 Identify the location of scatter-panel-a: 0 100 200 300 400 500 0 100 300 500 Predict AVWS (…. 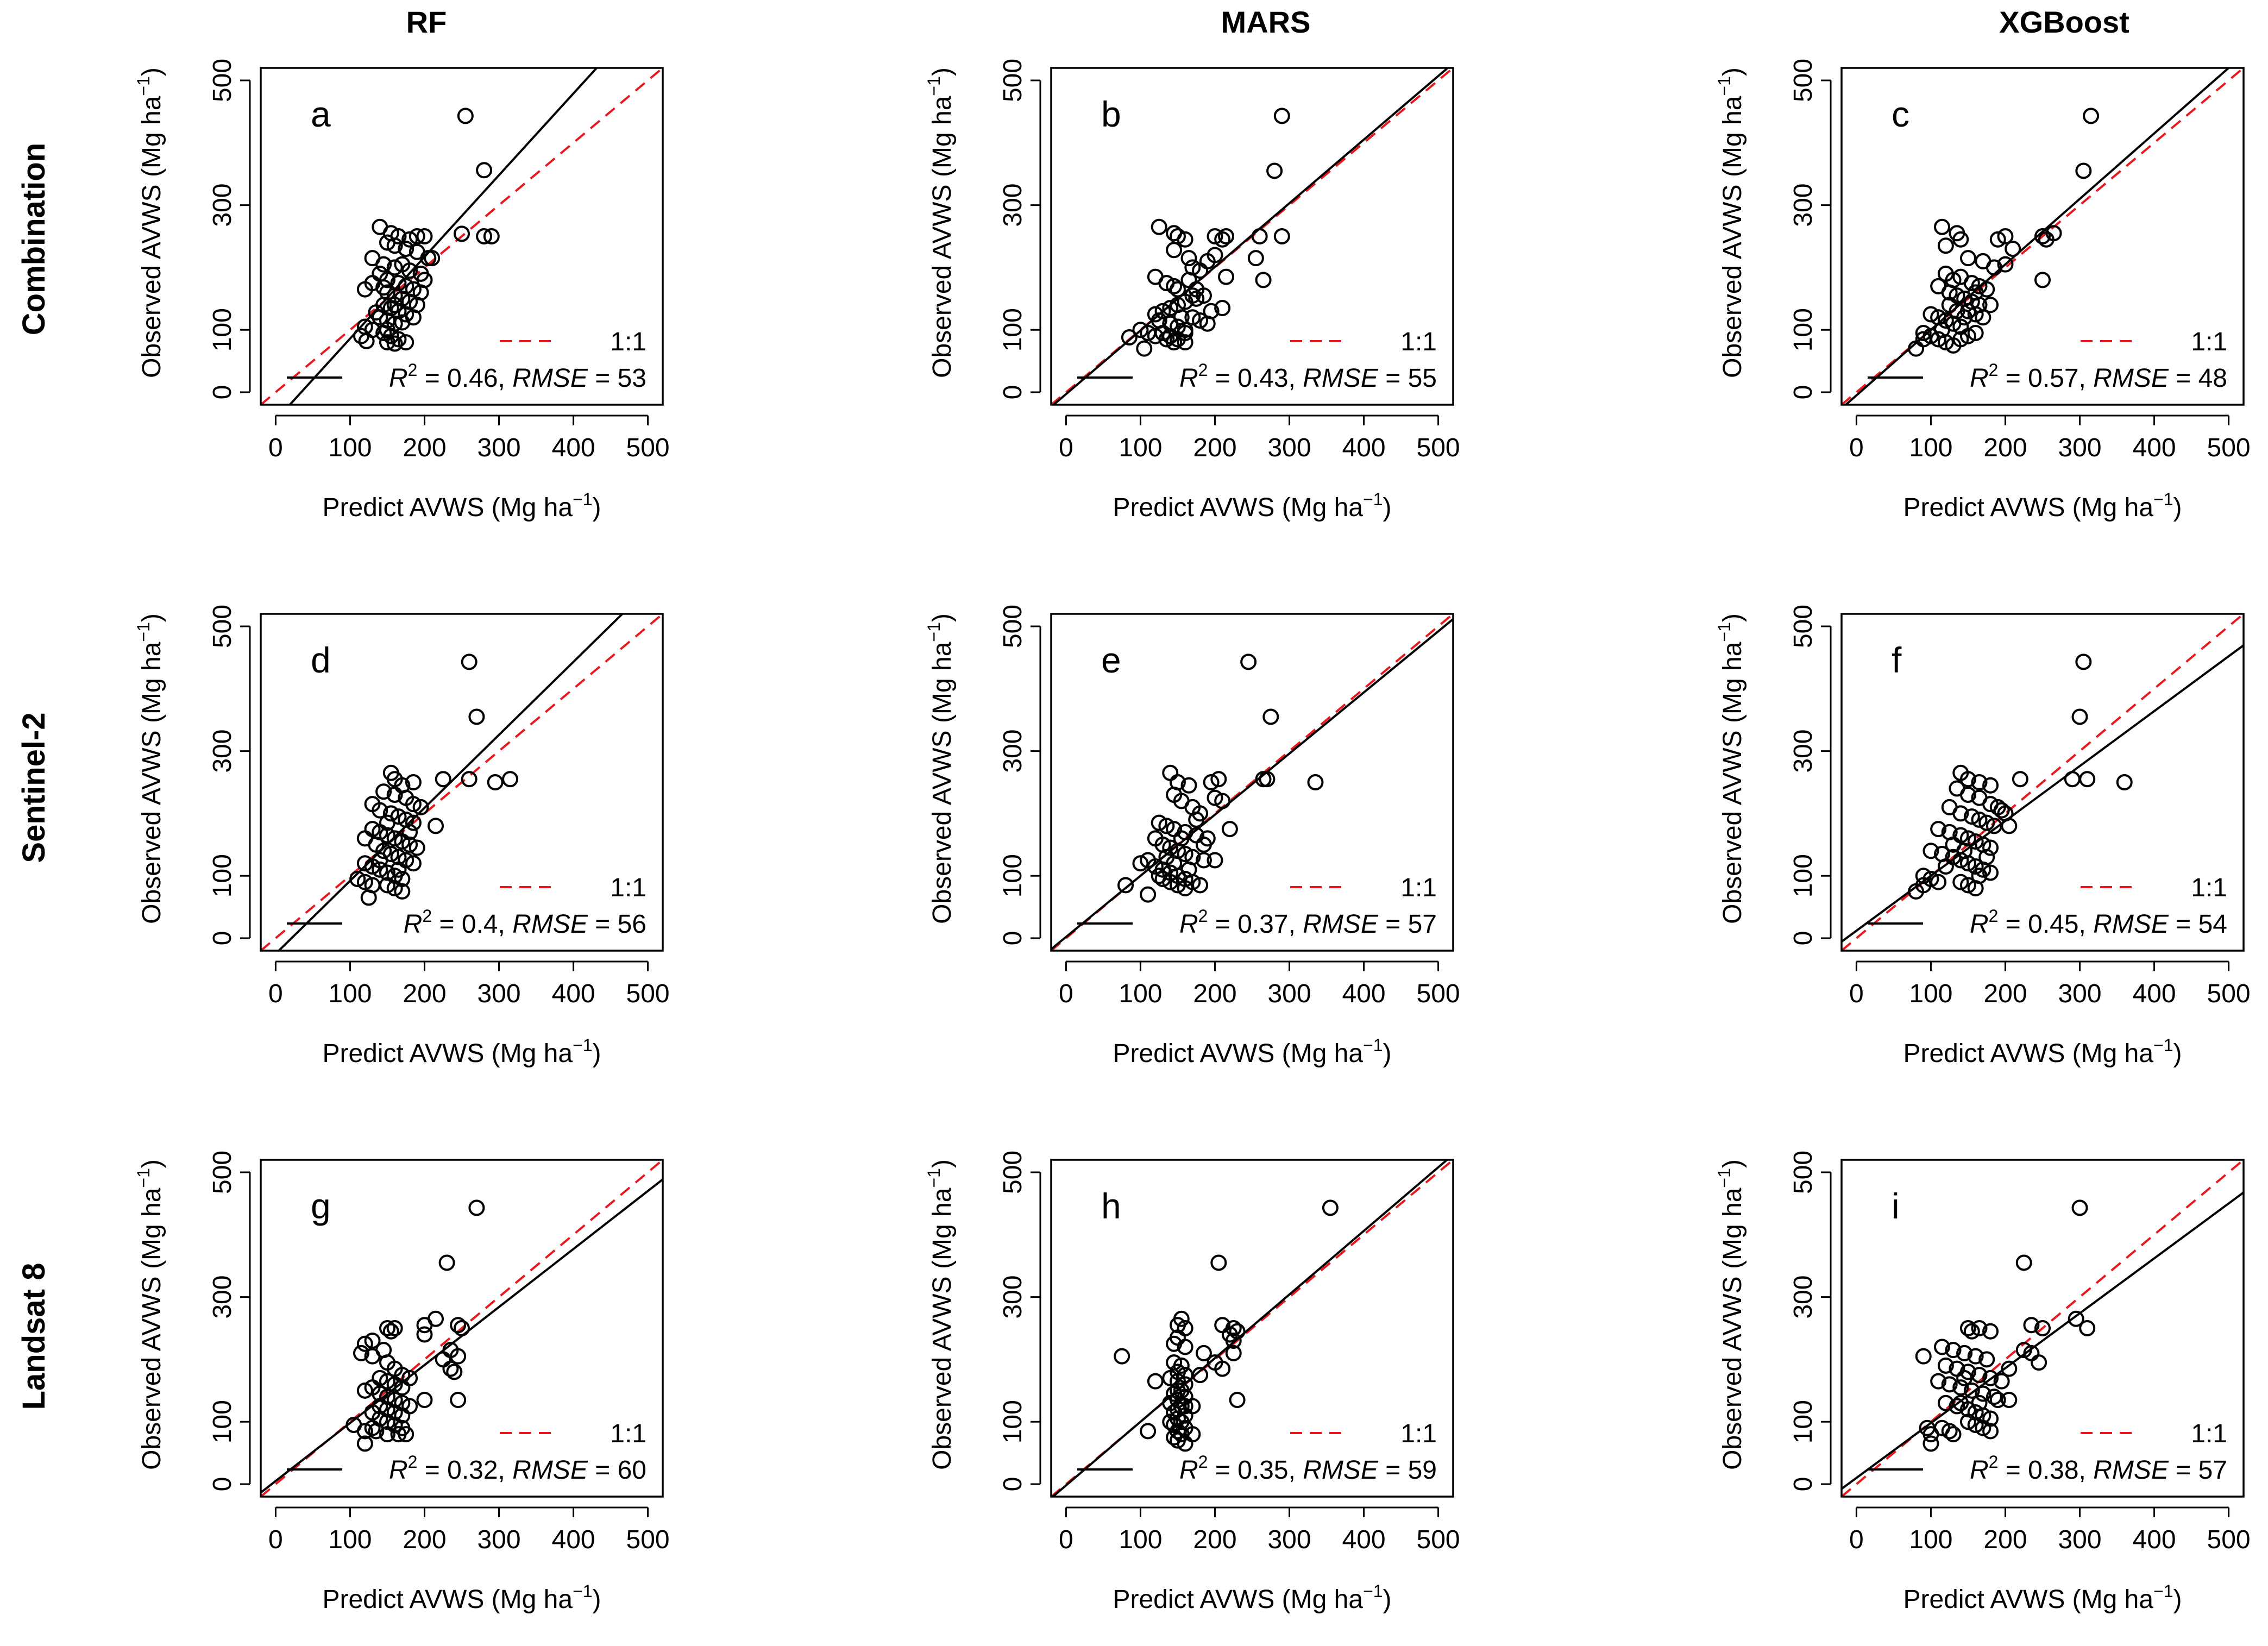
(402, 290).